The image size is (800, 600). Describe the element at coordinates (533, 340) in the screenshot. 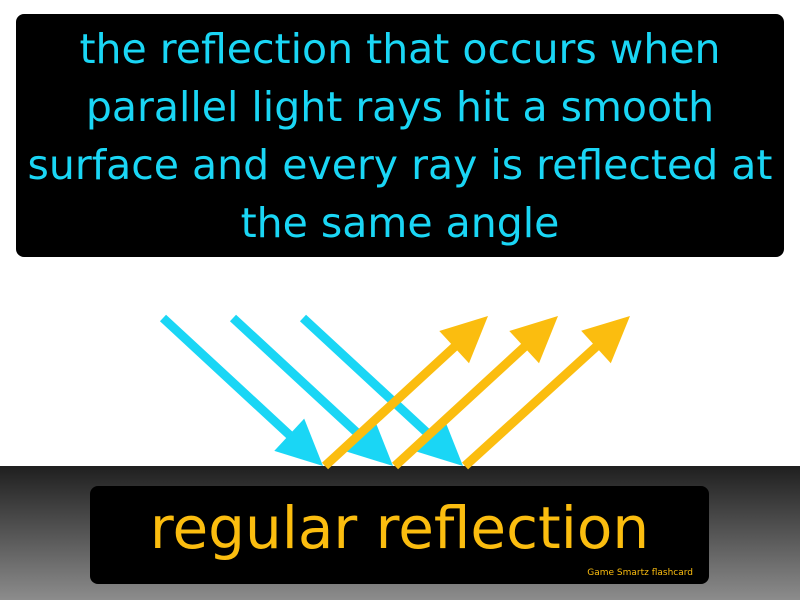

I see `reflected-ray-2-head` at that location.